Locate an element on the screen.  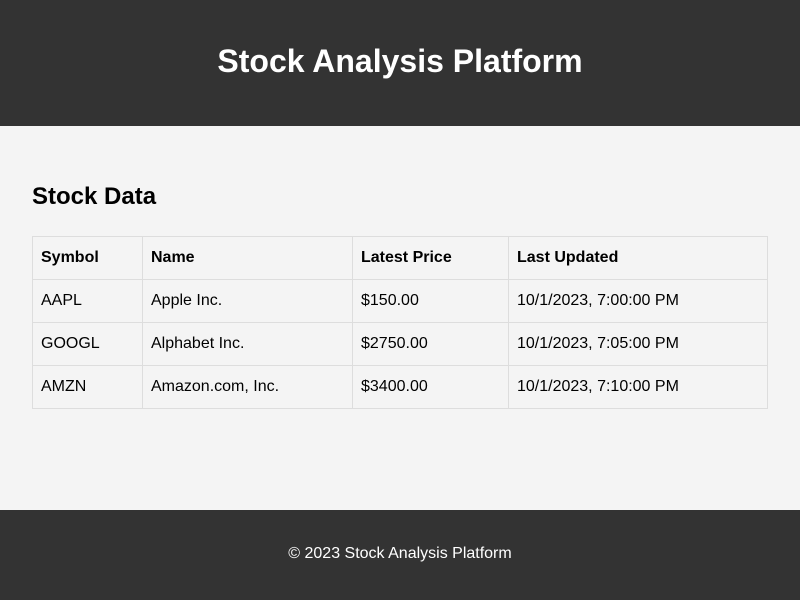
column-header-symbol: Symbol is located at coordinates (87, 258).